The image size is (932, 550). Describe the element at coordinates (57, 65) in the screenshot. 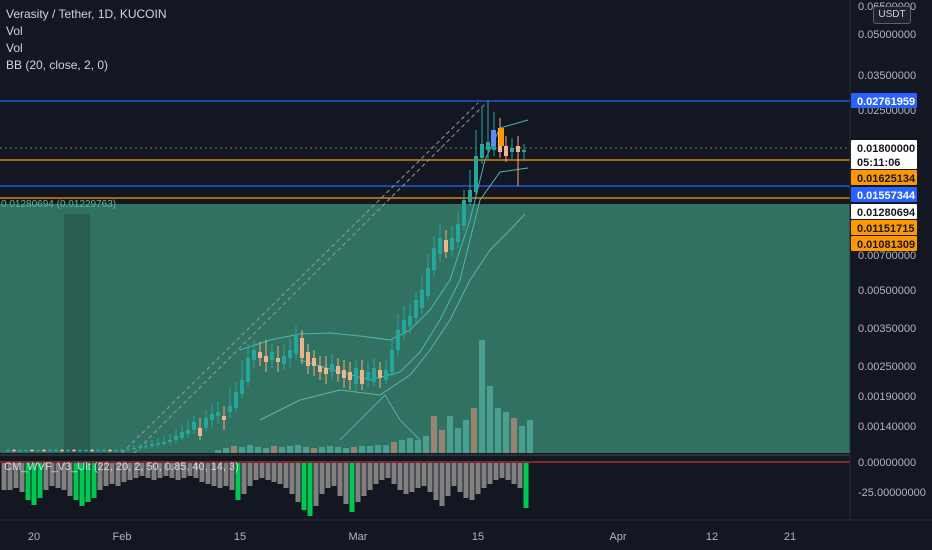

I see `bollinger-legend: BB (20, close, 2, 0)` at that location.